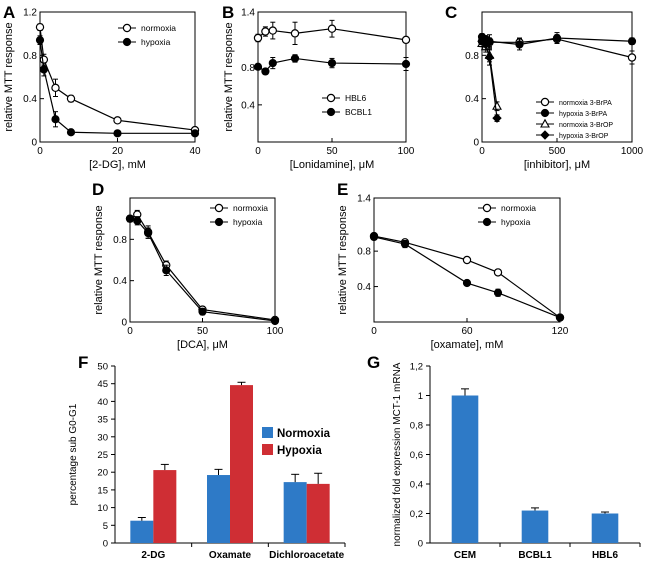 This screenshot has width=650, height=573. Describe the element at coordinates (420, 396) in the screenshot. I see `y-tick-label: 1` at that location.